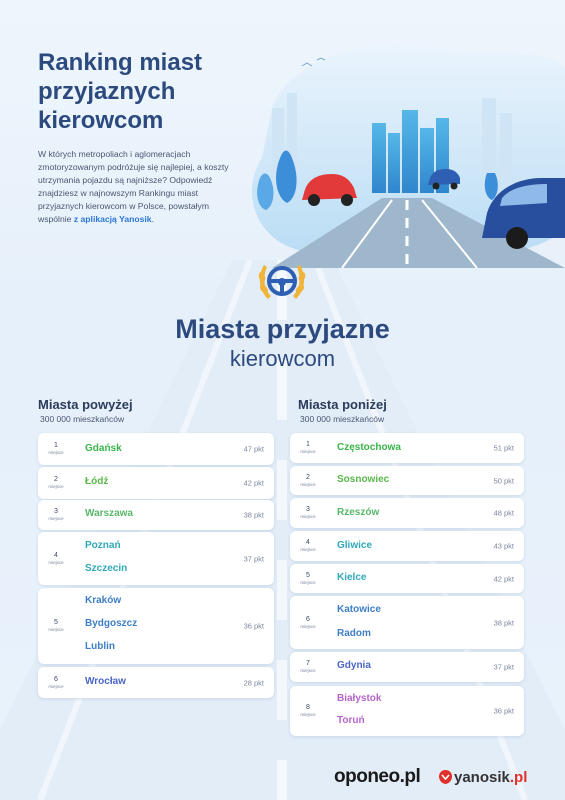 This screenshot has height=800, width=565. I want to click on city-name: Sosnowiec, so click(363, 479).